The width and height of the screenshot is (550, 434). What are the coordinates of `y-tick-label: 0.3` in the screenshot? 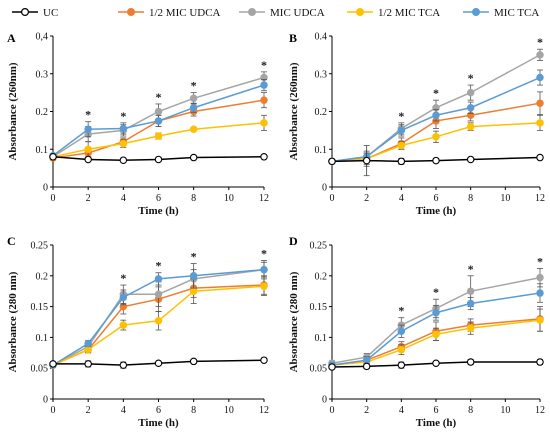 It's located at (321, 74).